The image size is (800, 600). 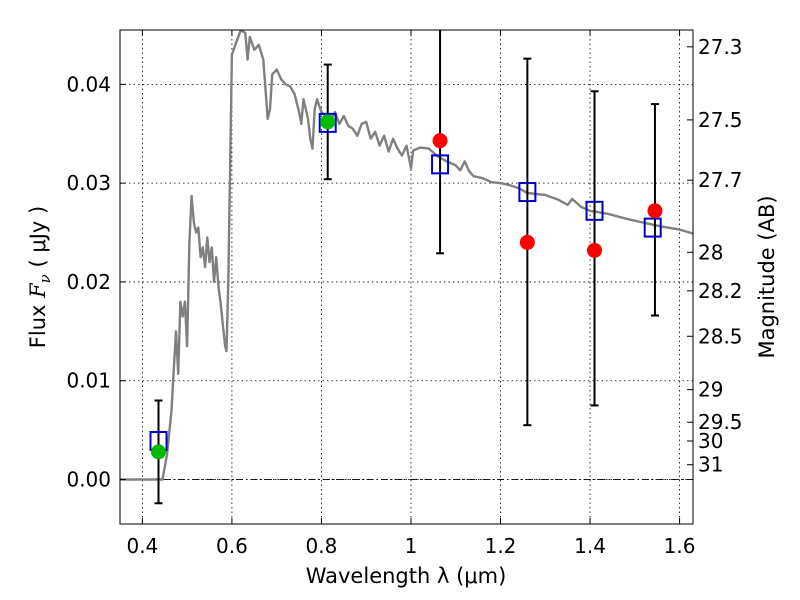 What do you see at coordinates (710, 252) in the screenshot?
I see `right-tick-label: 28` at bounding box center [710, 252].